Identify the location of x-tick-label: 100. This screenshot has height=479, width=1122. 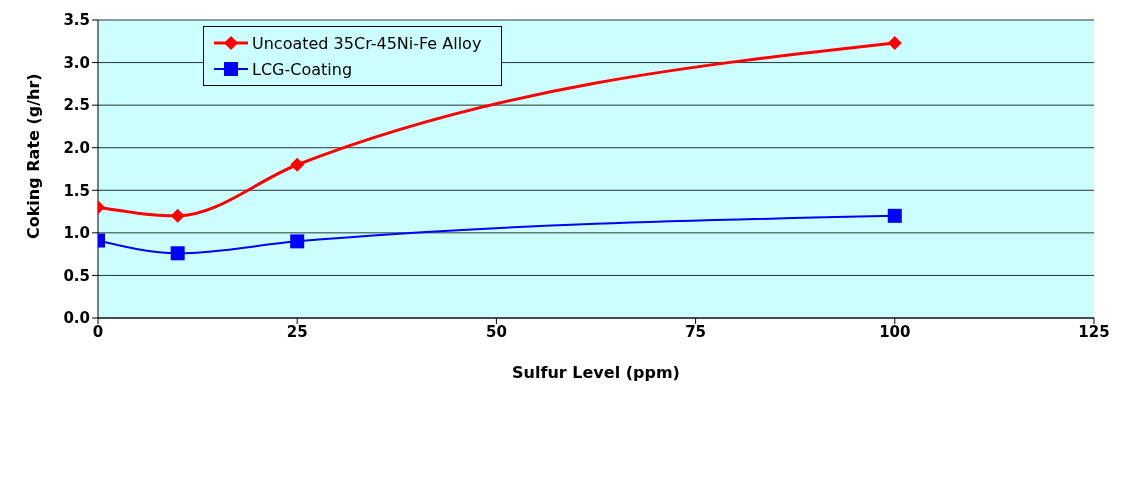
(895, 331).